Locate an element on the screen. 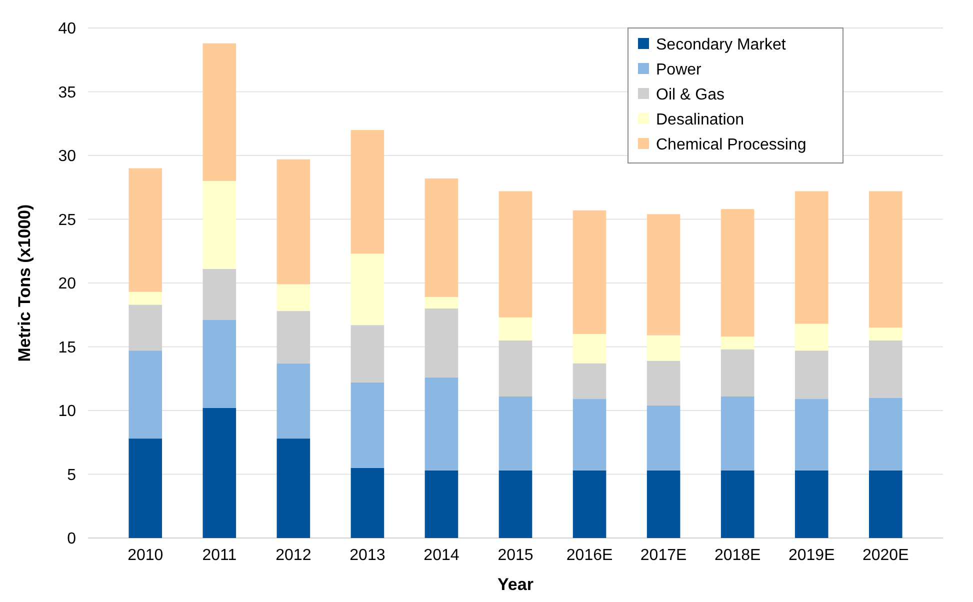 The height and width of the screenshot is (602, 973). x-tick-label: 2018E is located at coordinates (737, 555).